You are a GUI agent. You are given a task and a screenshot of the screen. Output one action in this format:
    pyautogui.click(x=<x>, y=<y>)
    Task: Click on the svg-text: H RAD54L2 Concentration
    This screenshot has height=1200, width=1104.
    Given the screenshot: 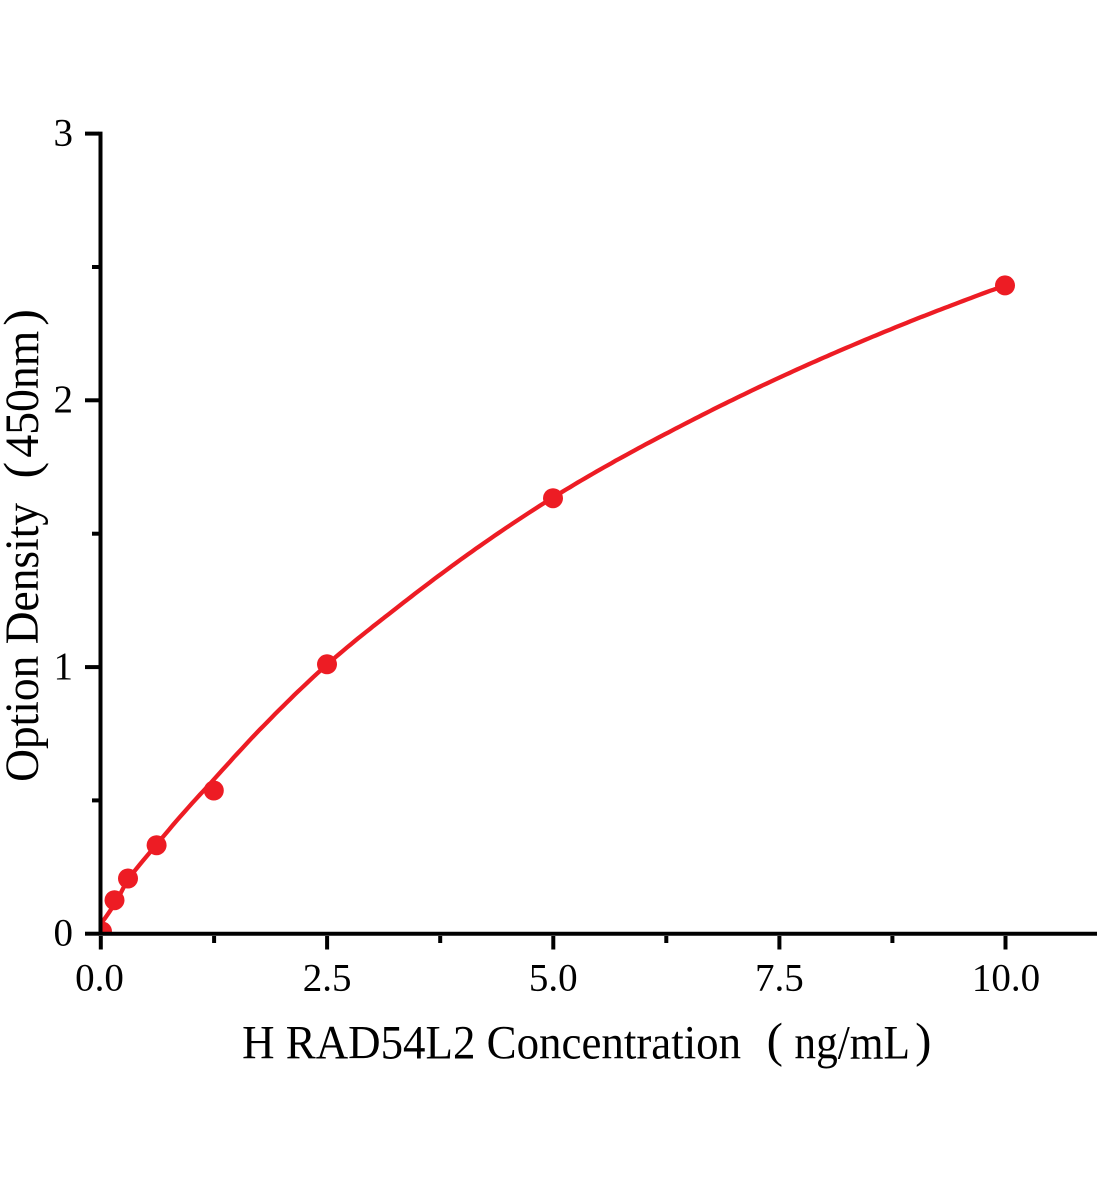 What is the action you would take?
    pyautogui.click(x=491, y=1043)
    